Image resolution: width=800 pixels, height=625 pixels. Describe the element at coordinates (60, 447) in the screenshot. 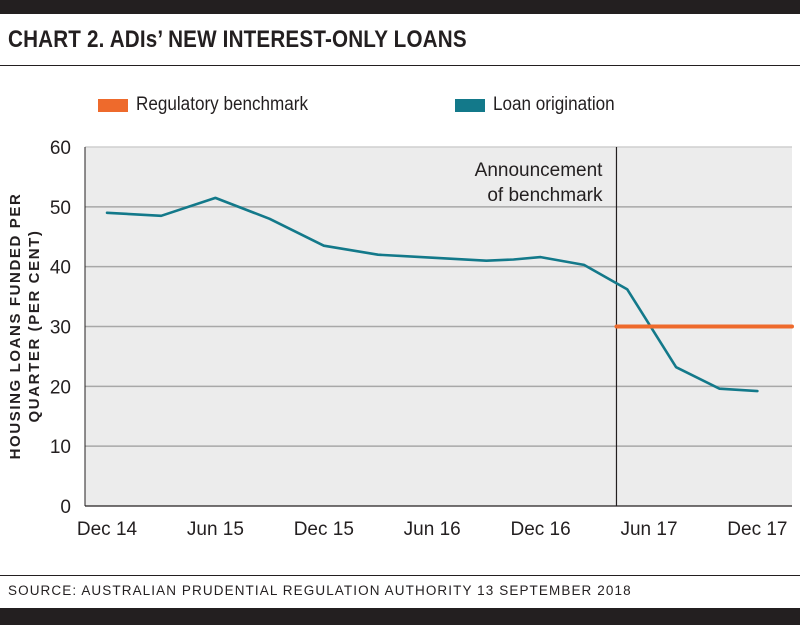

I see `y-tick-label-10: 10` at that location.